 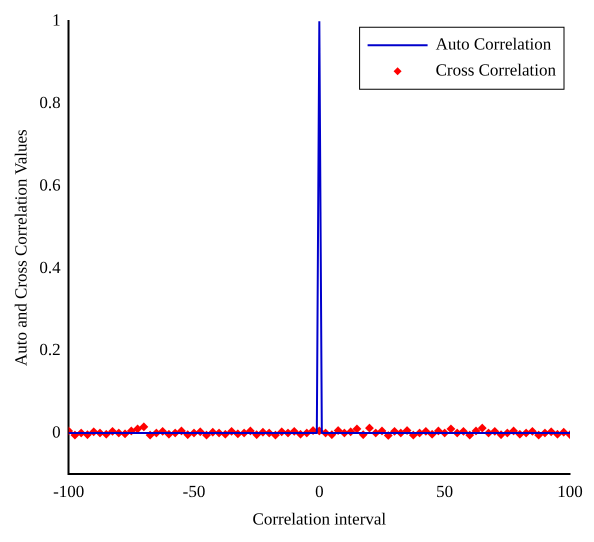 What do you see at coordinates (445, 491) in the screenshot?
I see `x-tick-label: 50` at bounding box center [445, 491].